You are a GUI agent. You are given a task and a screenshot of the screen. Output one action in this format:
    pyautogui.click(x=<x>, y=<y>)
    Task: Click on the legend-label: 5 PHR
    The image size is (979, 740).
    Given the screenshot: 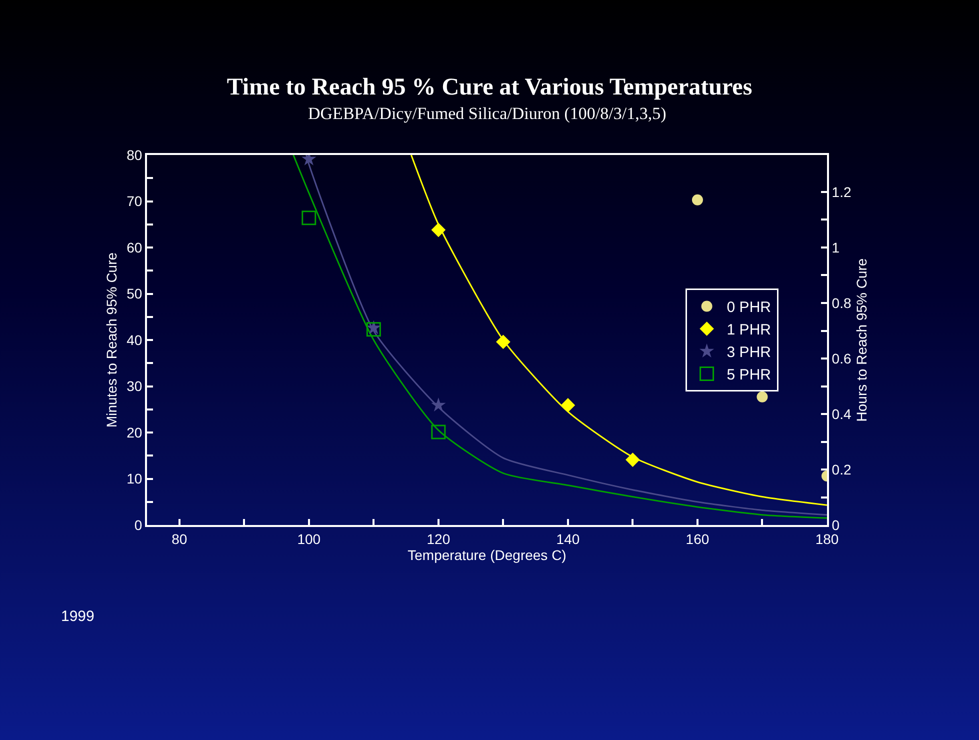 What is the action you would take?
    pyautogui.click(x=749, y=375)
    